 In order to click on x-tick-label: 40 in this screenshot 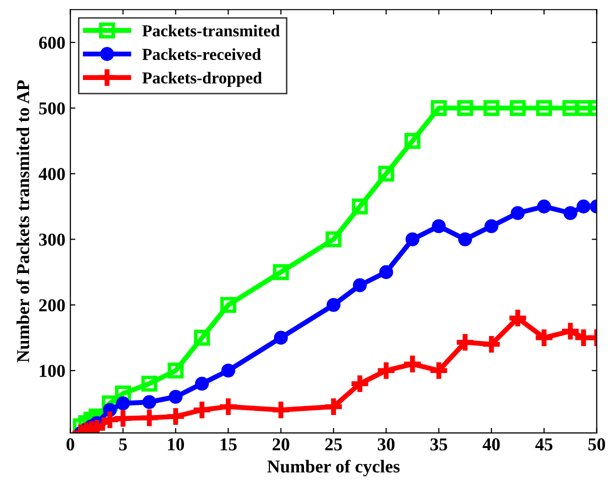, I will do `click(491, 444)`.